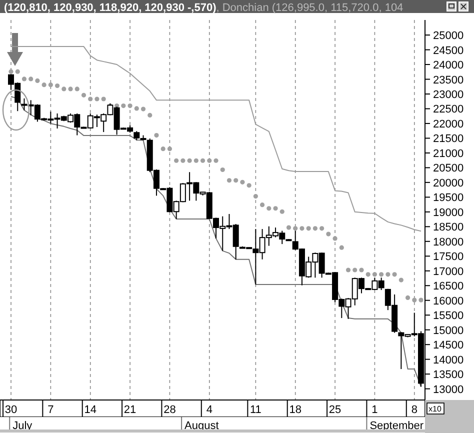 This screenshot has width=474, height=433. Describe the element at coordinates (448, 242) in the screenshot. I see `y-tick-label: 18000` at that location.